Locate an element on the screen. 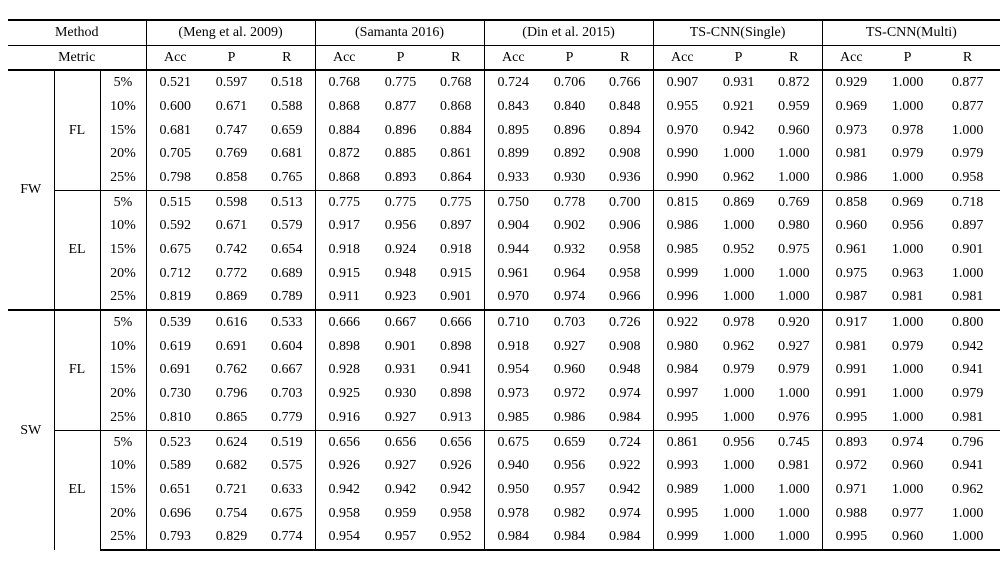 Image resolution: width=1007 pixels, height=571 pixels. percentage-cell: 20% is located at coordinates (123, 273).